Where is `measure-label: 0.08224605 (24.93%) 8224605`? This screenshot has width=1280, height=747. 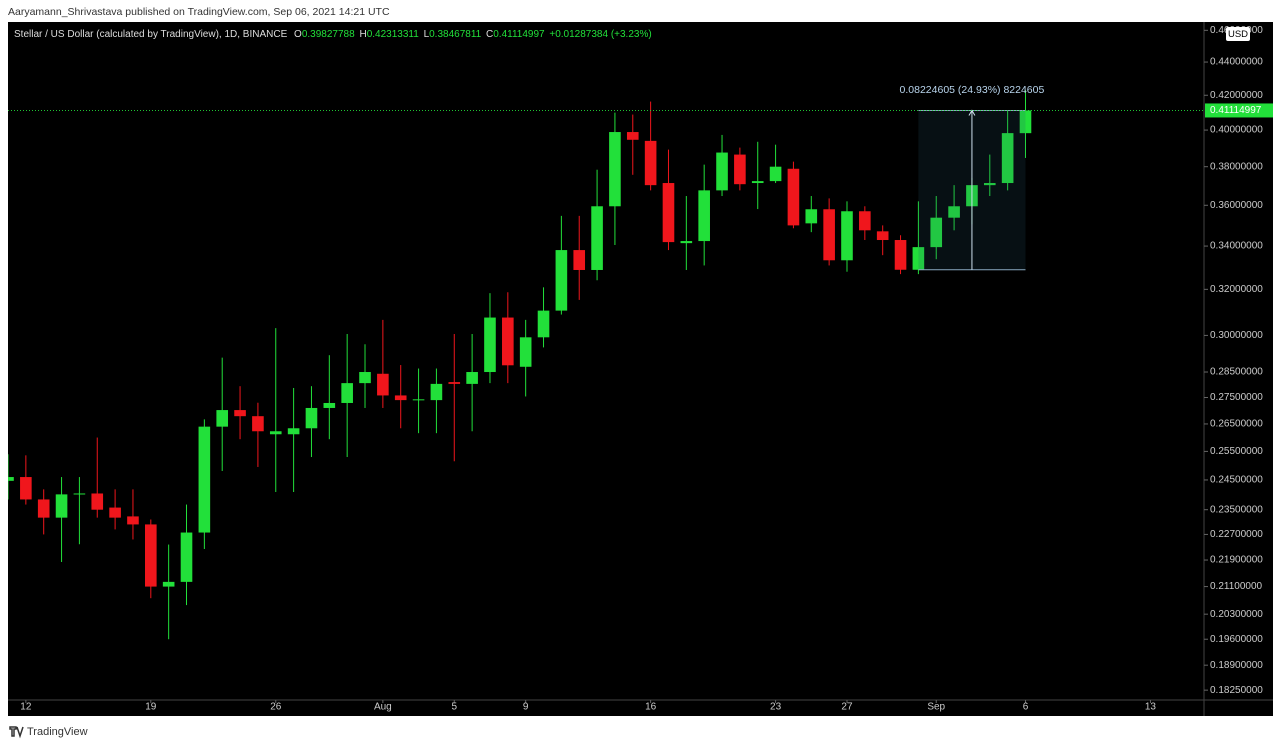 measure-label: 0.08224605 (24.93%) 8224605 is located at coordinates (972, 90).